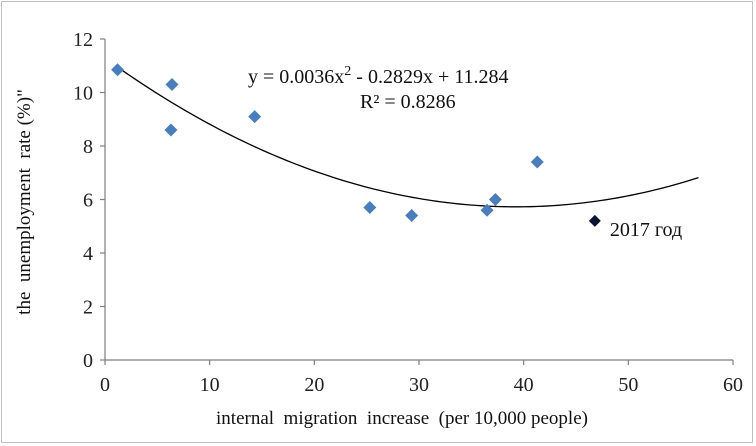 Image resolution: width=756 pixels, height=446 pixels. I want to click on highlighted-data-point, so click(594, 220).